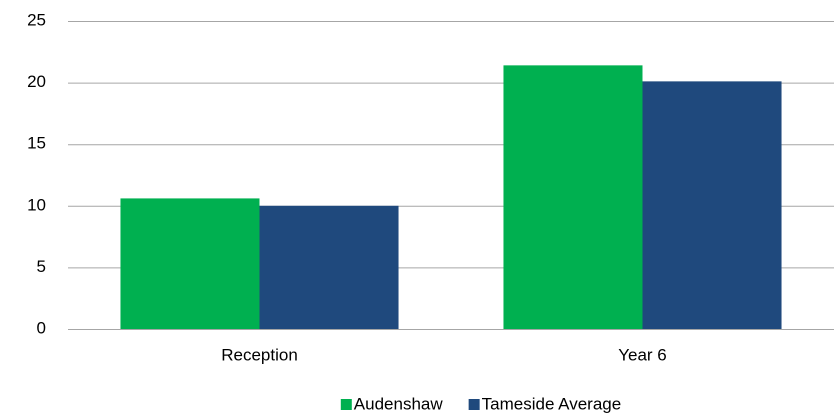 Image resolution: width=834 pixels, height=415 pixels. What do you see at coordinates (36, 19) in the screenshot?
I see `y-tick-label: 25` at bounding box center [36, 19].